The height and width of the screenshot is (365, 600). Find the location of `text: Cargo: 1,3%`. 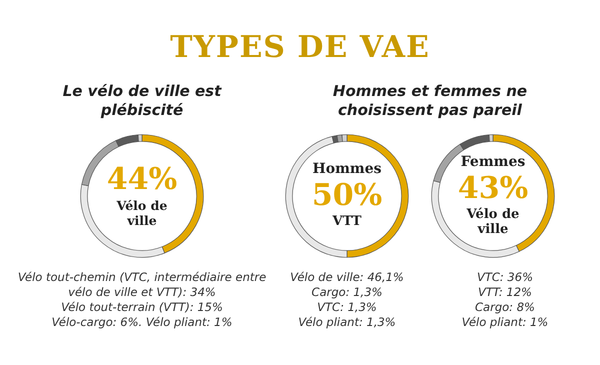

text: Cargo: 1,3% is located at coordinates (347, 292).